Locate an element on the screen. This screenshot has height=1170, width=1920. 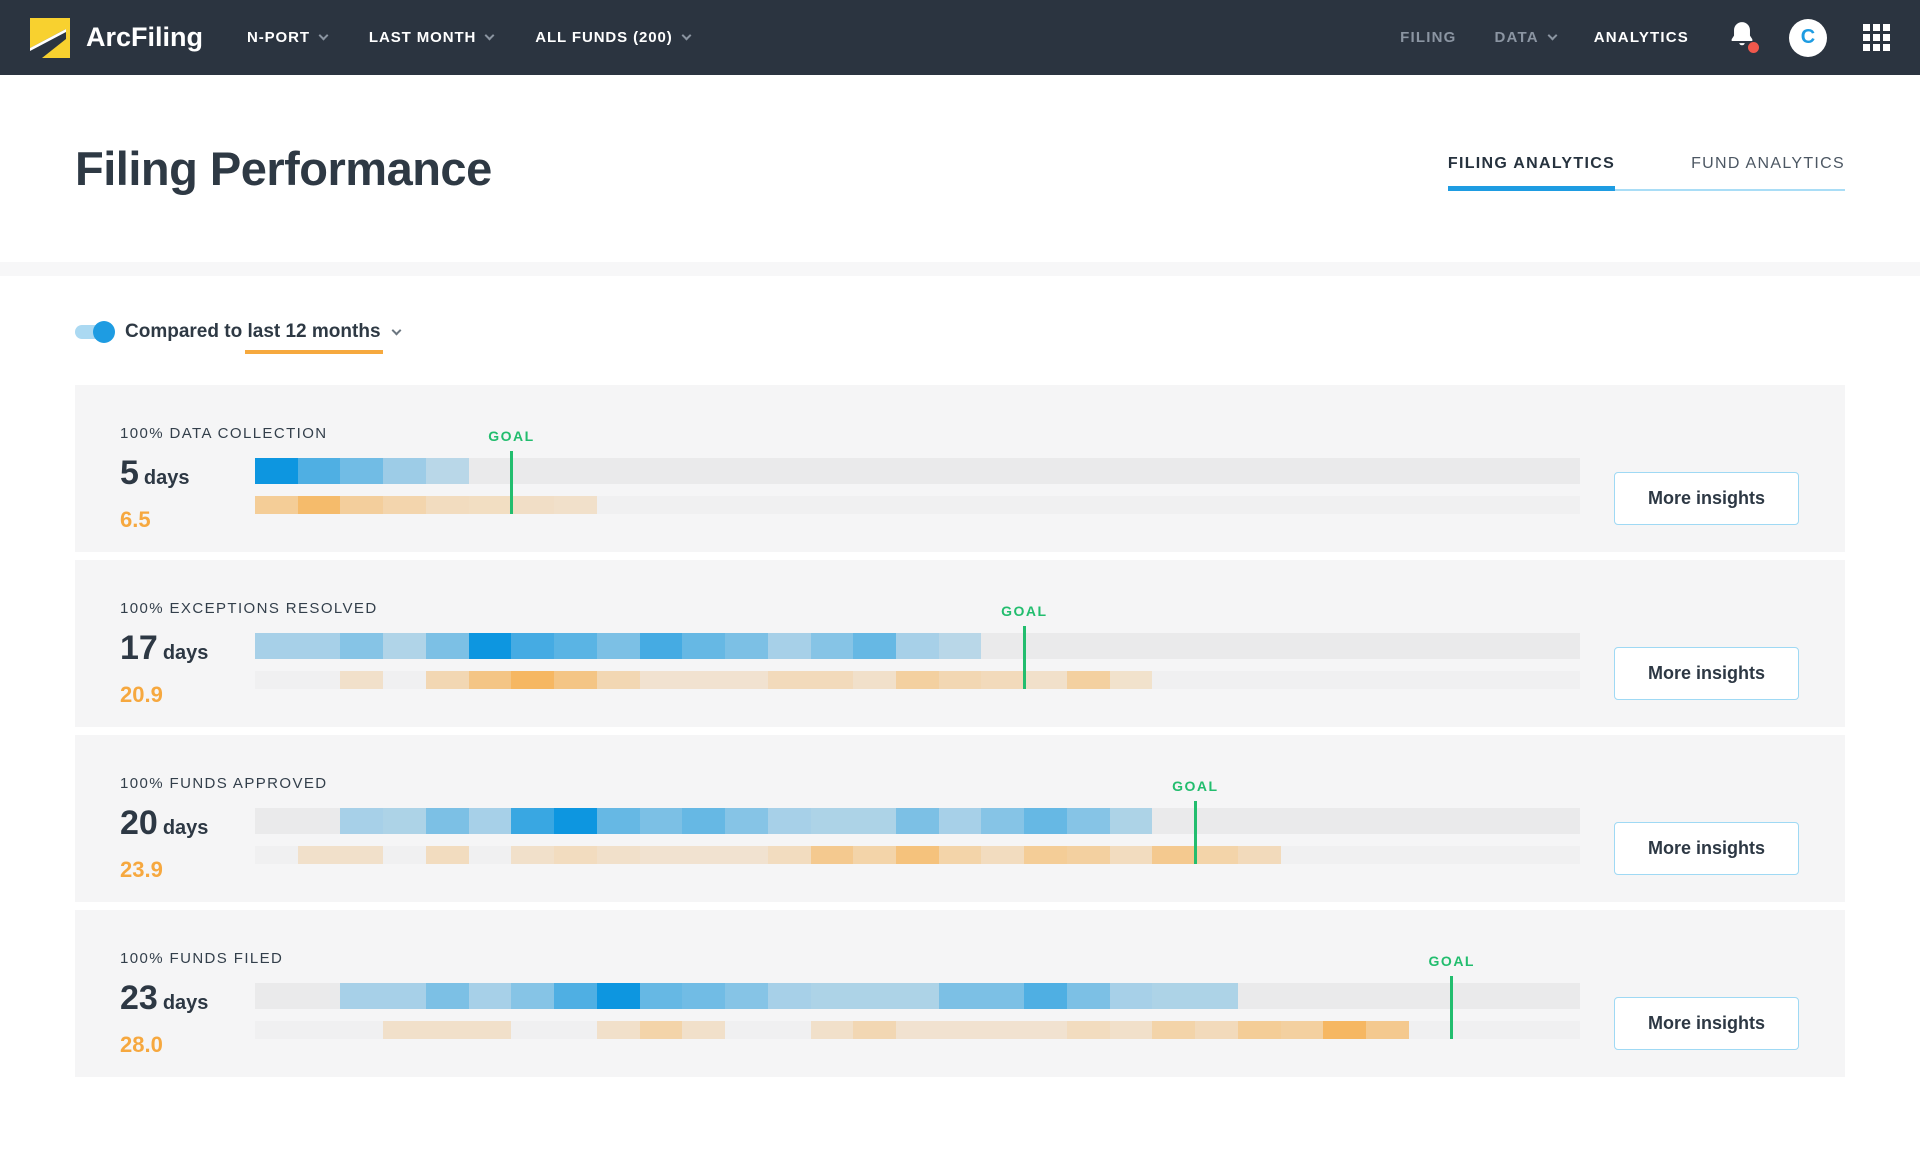
metric-stats: 5 days 6.5 is located at coordinates (187, 494).